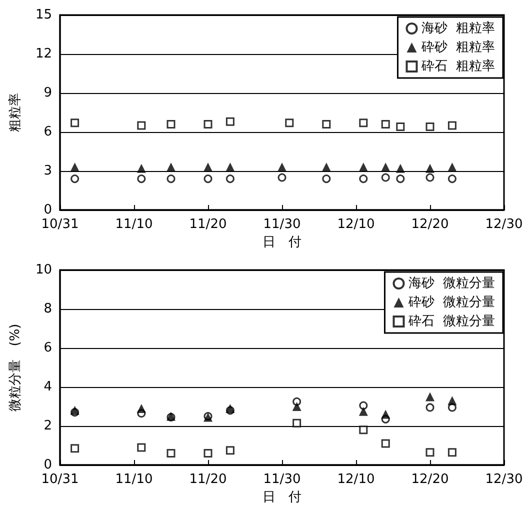 The height and width of the screenshot is (511, 532). Describe the element at coordinates (48, 387) in the screenshot. I see `y-tick-label: 4` at that location.